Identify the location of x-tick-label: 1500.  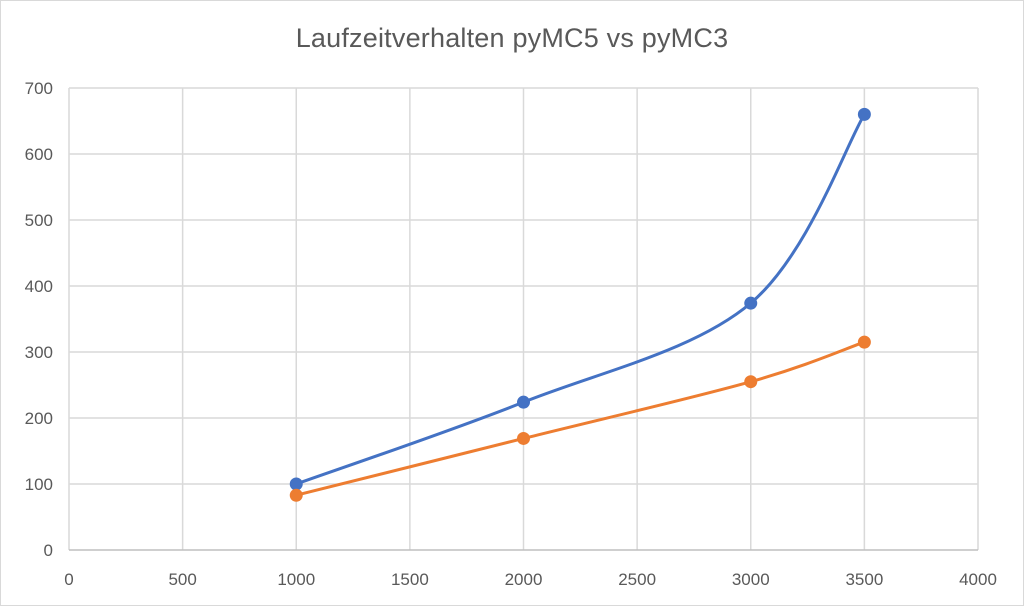
(410, 579).